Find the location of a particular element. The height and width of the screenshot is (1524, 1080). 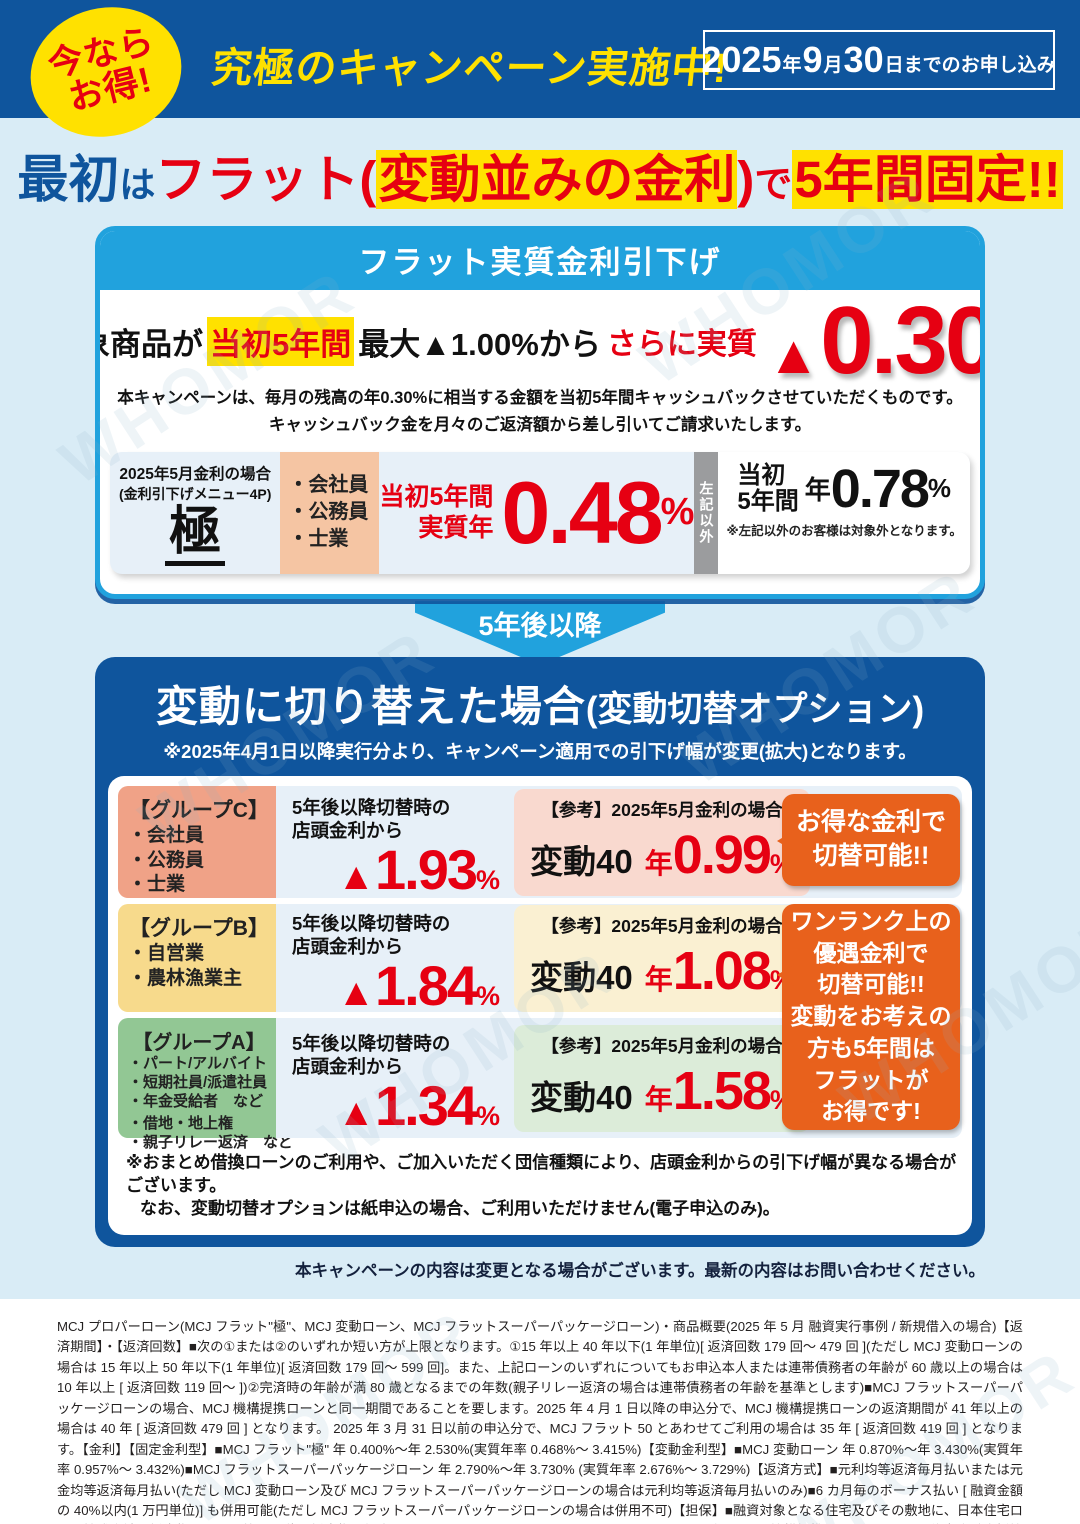

headline-red-small: で is located at coordinates (773, 185).